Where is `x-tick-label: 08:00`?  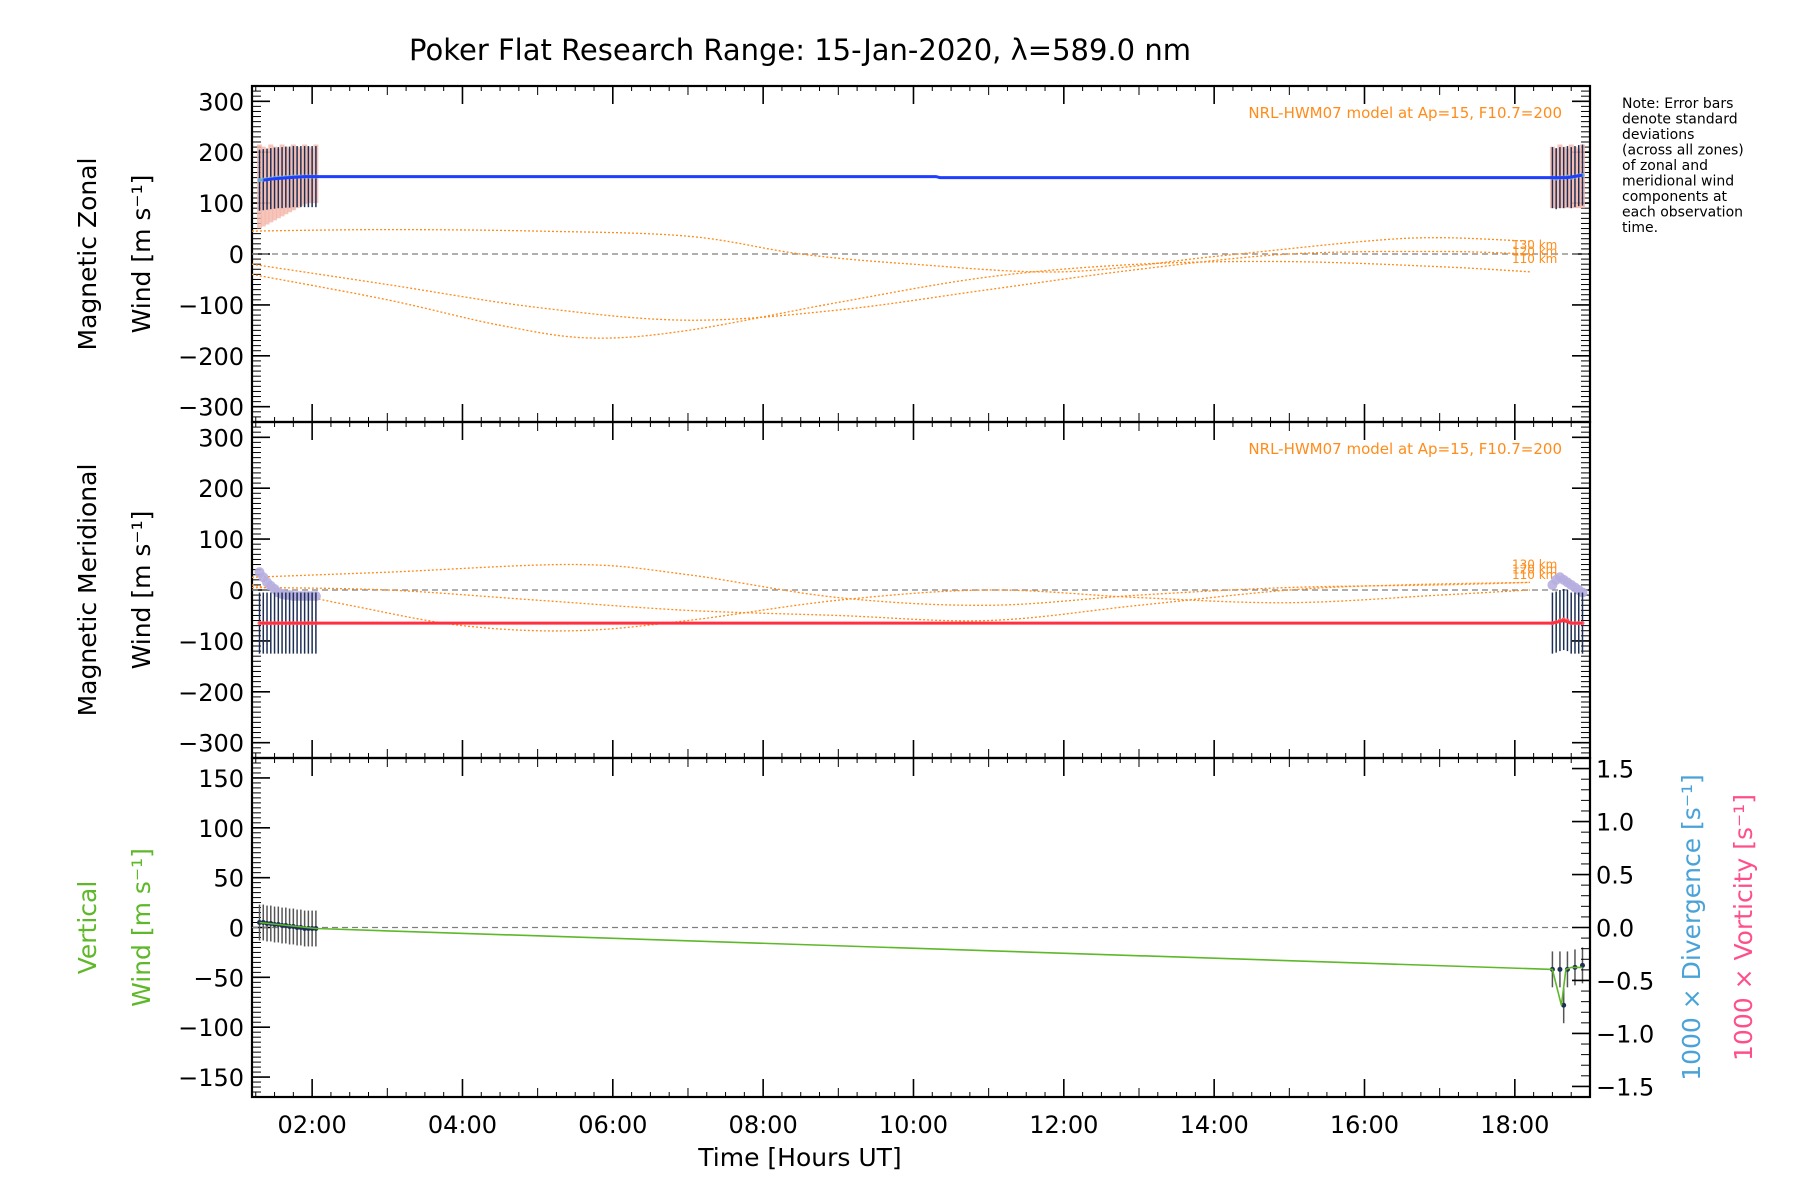 x-tick-label: 08:00 is located at coordinates (763, 1125).